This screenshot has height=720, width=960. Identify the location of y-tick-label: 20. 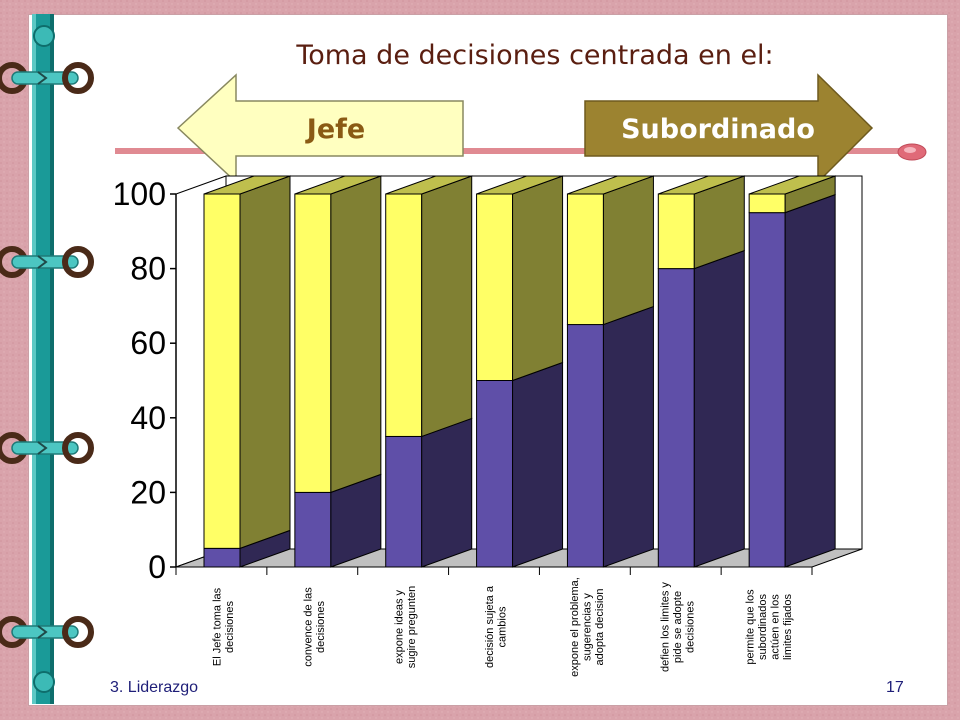
(148, 492).